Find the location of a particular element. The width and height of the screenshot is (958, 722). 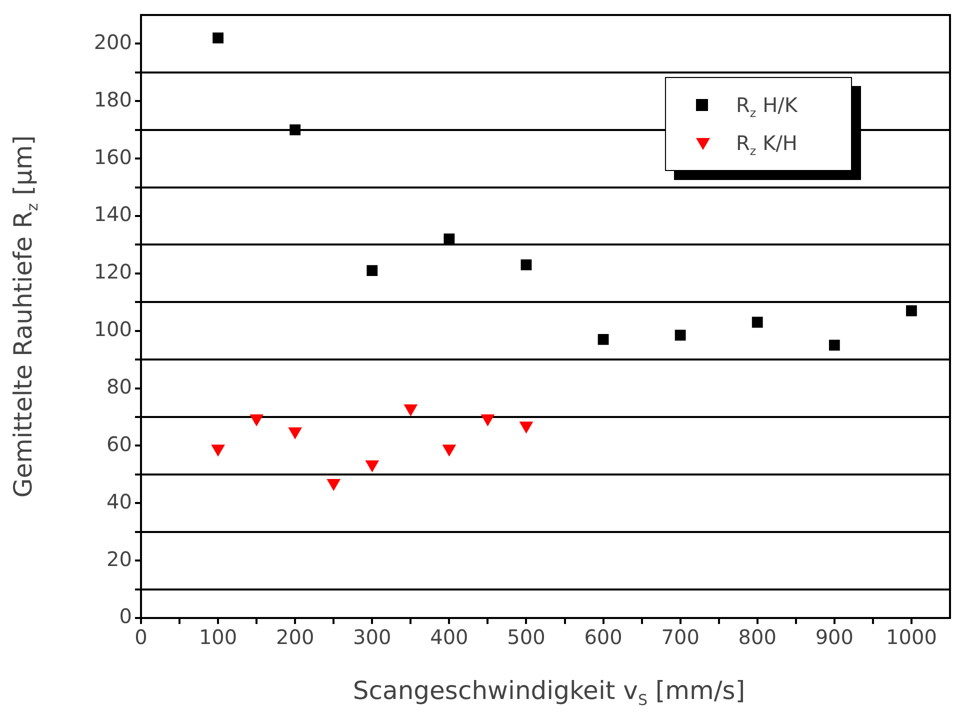

x-tick-label: 200 is located at coordinates (295, 637).